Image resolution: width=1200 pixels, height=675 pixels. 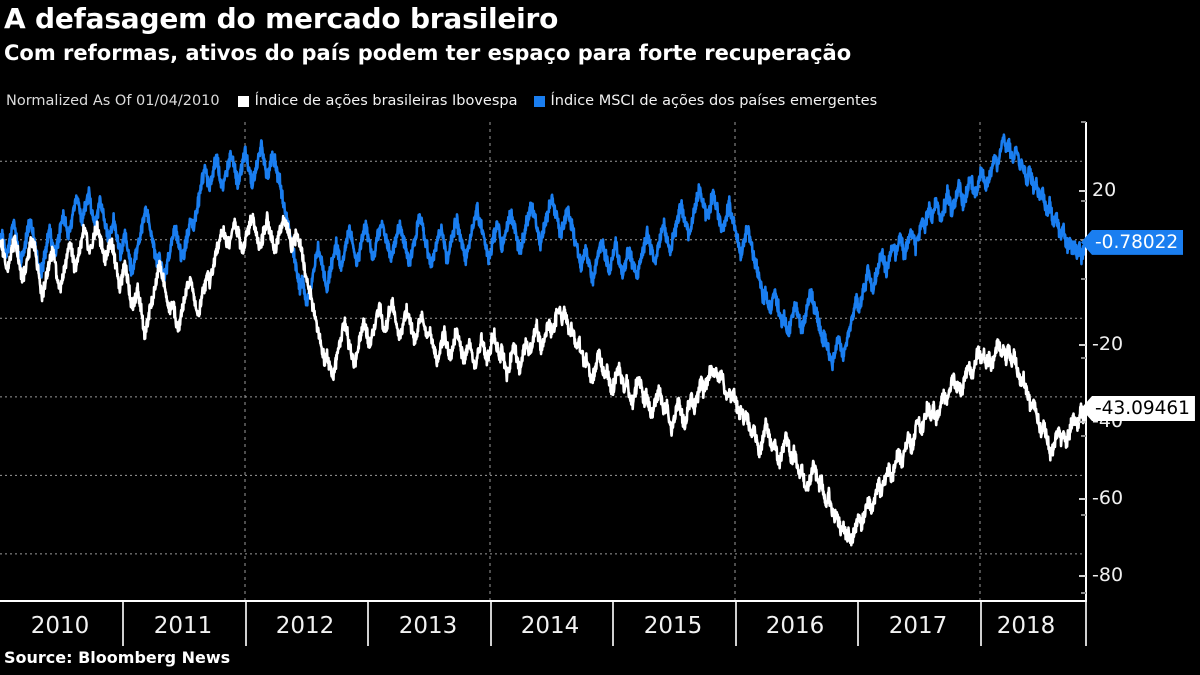 What do you see at coordinates (1104, 190) in the screenshot?
I see `y-axis-tick-label: 20` at bounding box center [1104, 190].